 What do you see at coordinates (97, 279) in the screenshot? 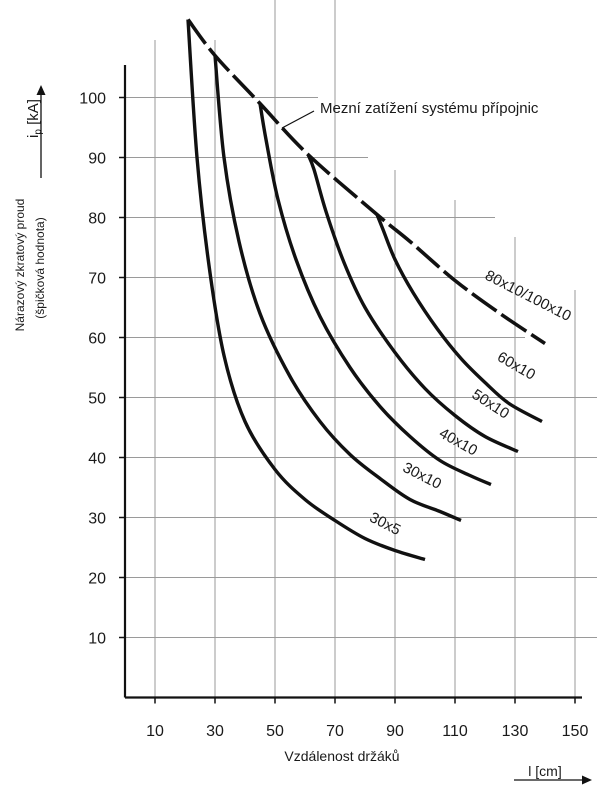
I see `y-tick-label-70: 70` at bounding box center [97, 279].